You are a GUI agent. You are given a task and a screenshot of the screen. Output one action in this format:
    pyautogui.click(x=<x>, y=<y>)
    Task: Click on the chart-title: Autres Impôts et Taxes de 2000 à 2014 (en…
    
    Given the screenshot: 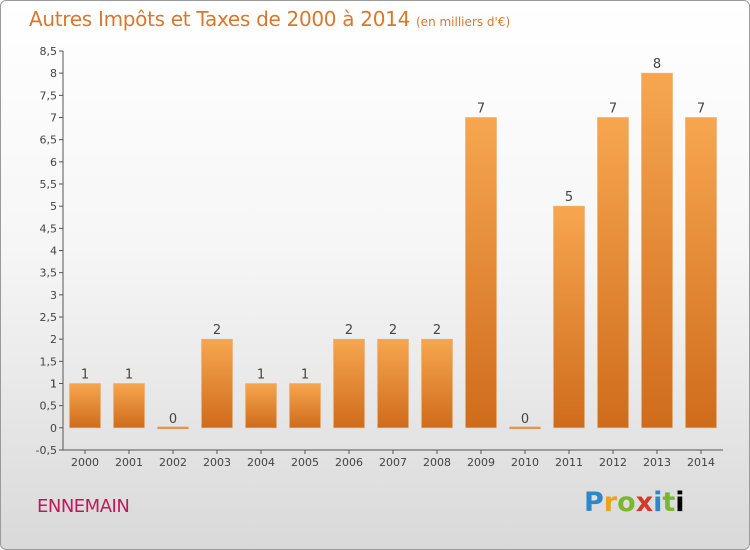 What is the action you would take?
    pyautogui.click(x=269, y=19)
    